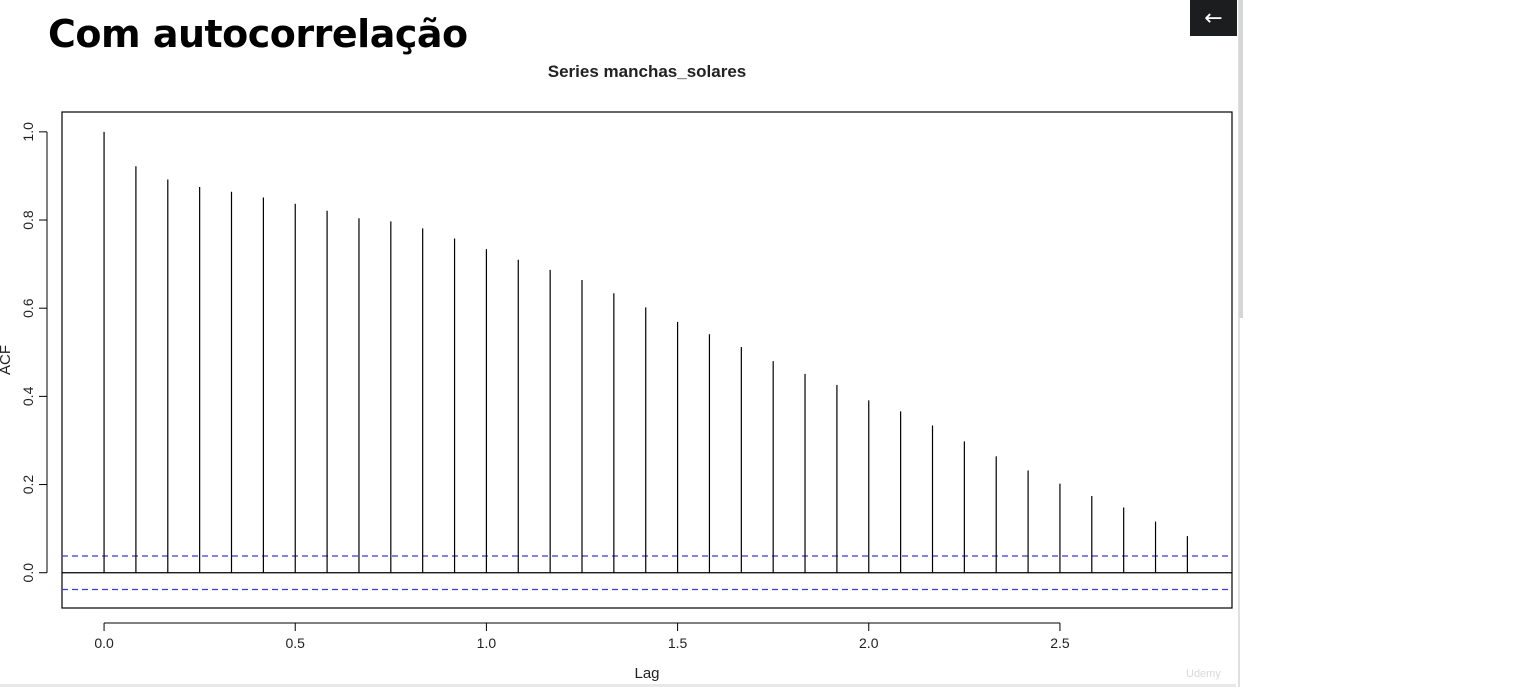  What do you see at coordinates (1241, 159) in the screenshot?
I see `scrollbar-thumb` at bounding box center [1241, 159].